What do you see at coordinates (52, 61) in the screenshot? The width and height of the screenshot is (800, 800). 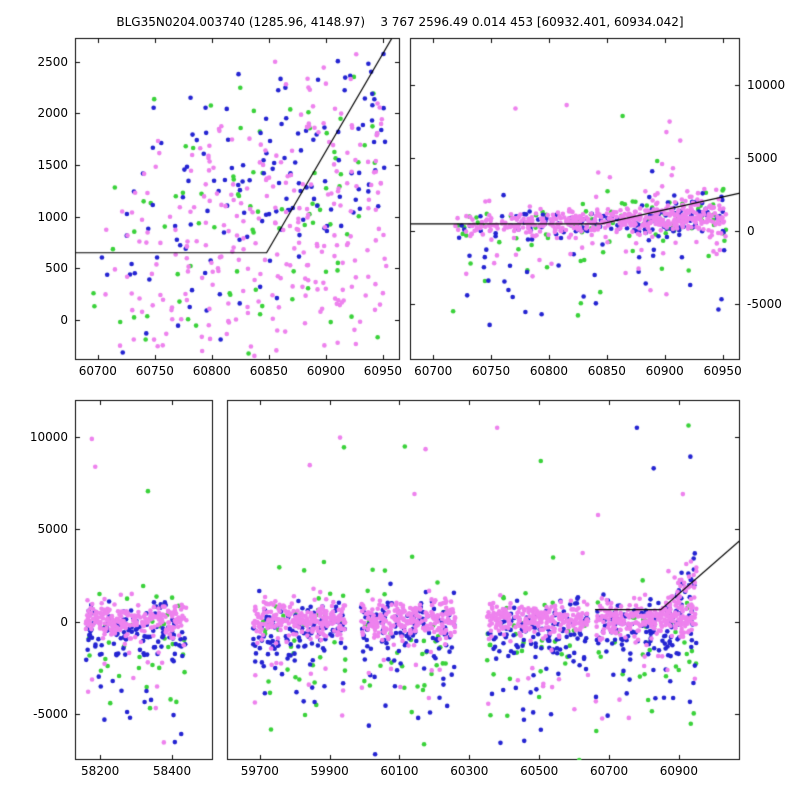 I see `top-left-y-tick-label: 2500` at bounding box center [52, 61].